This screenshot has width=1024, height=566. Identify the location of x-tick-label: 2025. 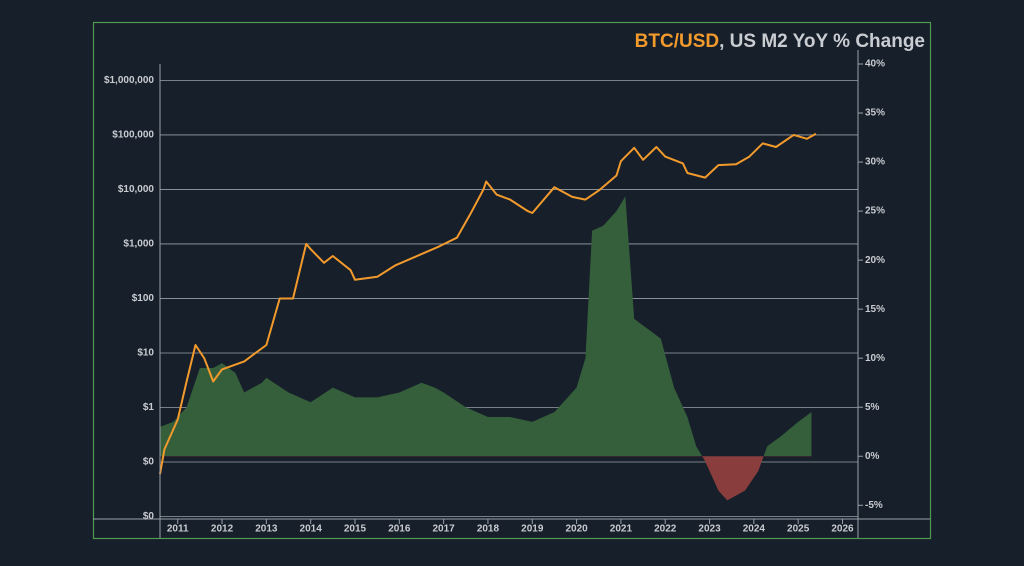
(798, 529).